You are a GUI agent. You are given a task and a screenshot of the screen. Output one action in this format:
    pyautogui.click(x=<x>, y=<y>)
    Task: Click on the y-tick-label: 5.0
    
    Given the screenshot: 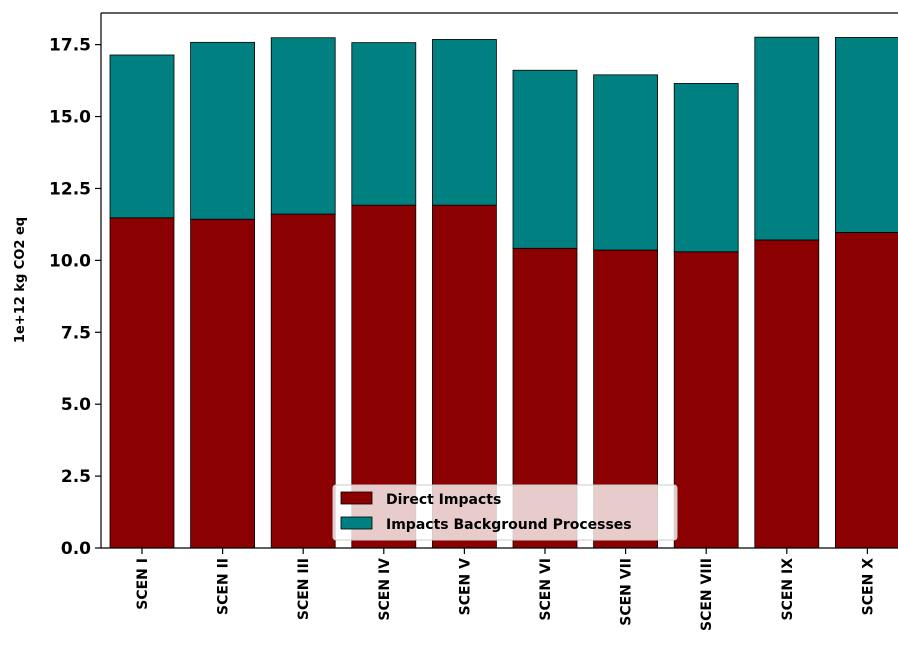 What is the action you would take?
    pyautogui.click(x=76, y=405)
    